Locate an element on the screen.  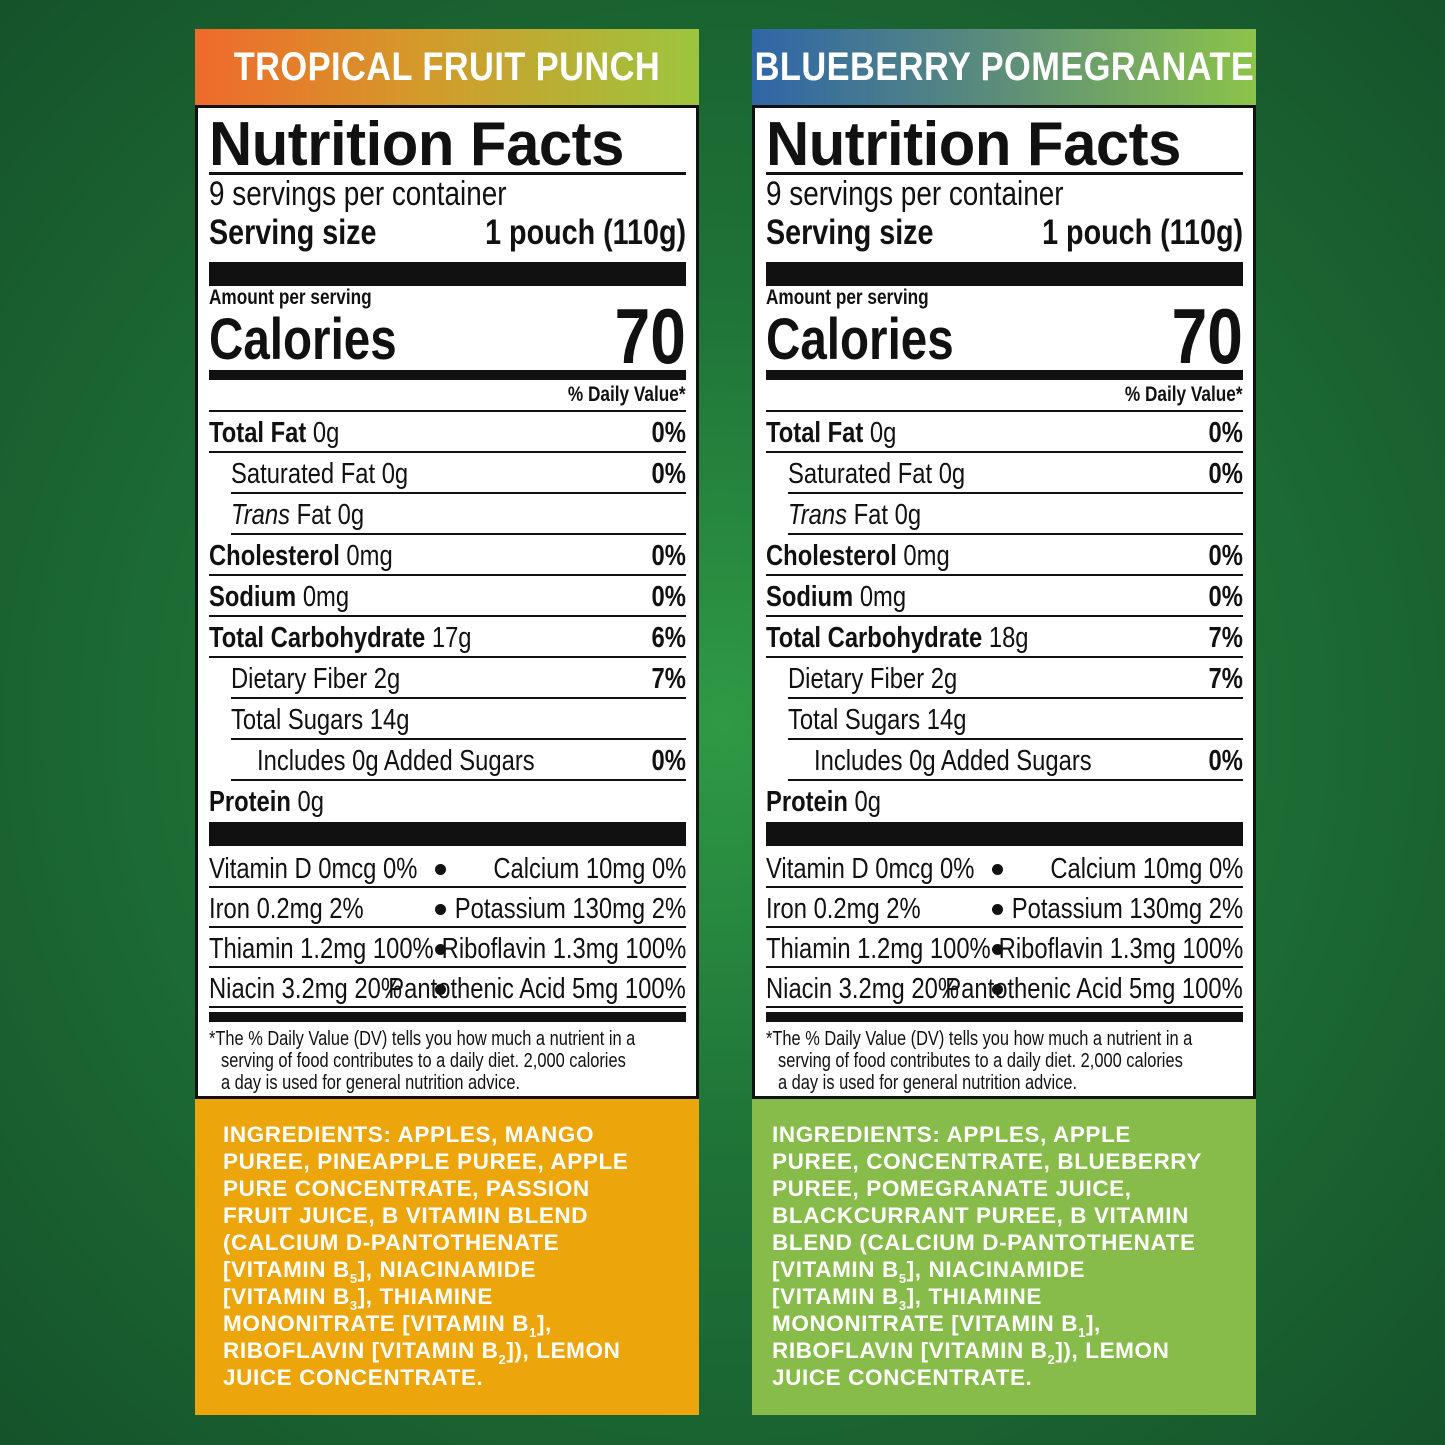
nutrient-row-total-sugars: Total Sugars 14g is located at coordinates (447, 719).